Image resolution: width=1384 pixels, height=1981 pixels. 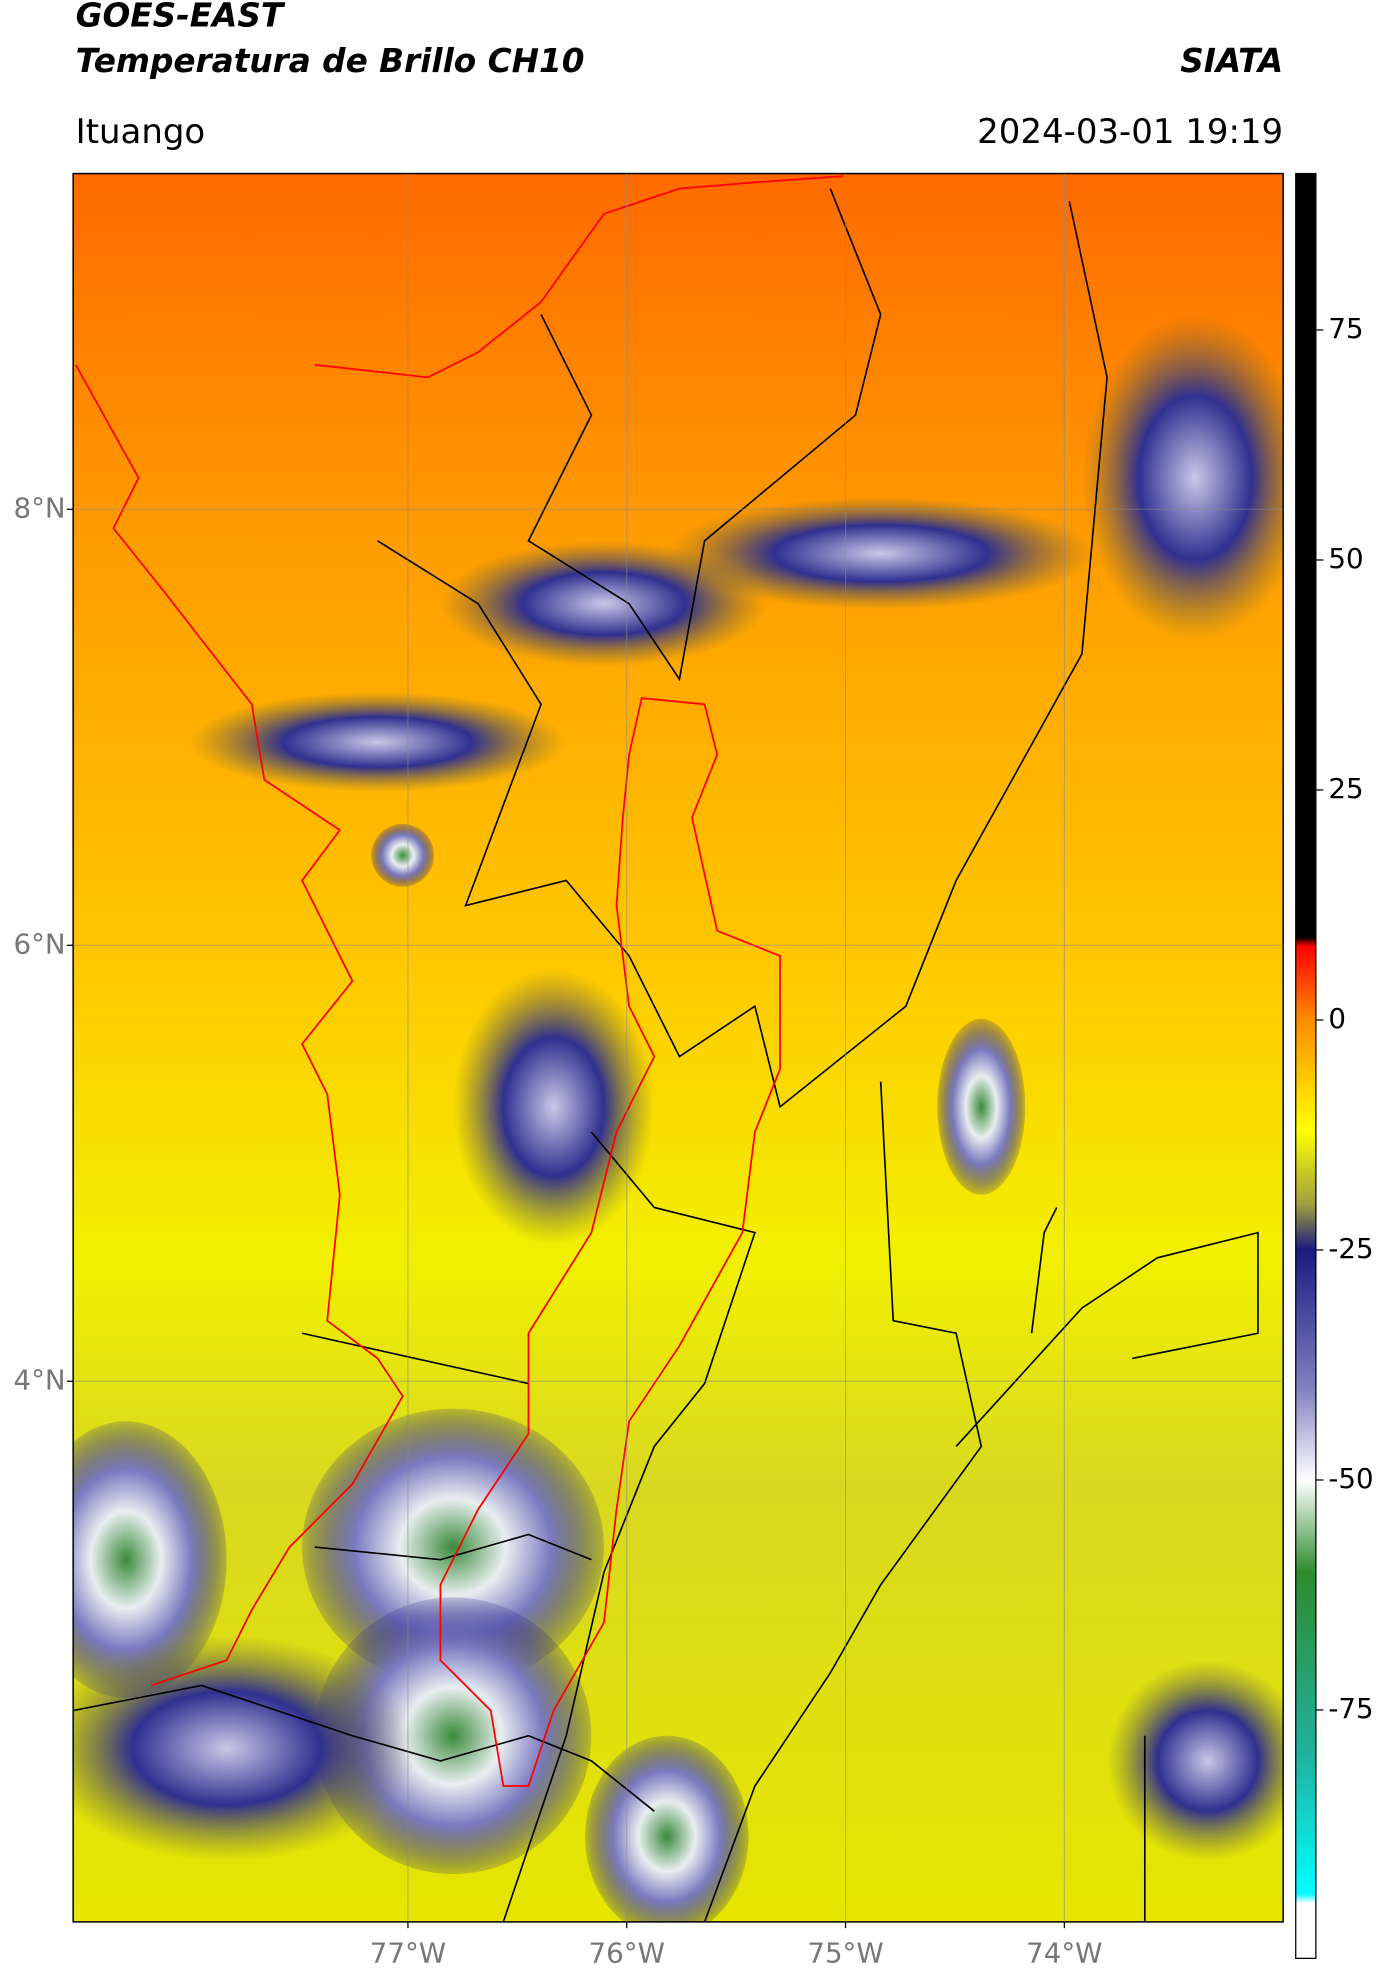 I want to click on x-tick-label: 77°W, so click(x=408, y=1953).